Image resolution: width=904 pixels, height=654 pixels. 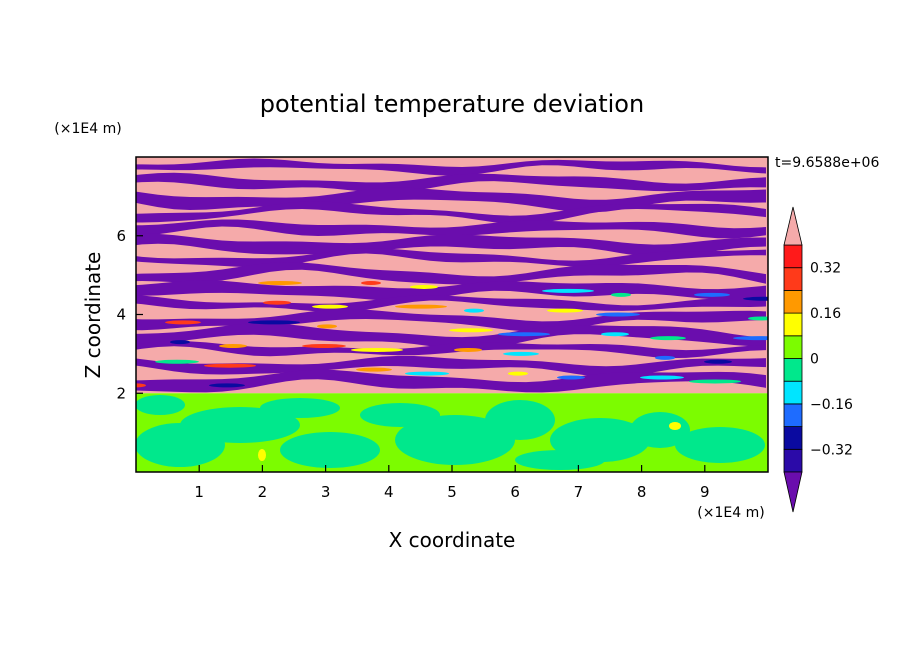 I want to click on x-tick-label: 8, so click(x=642, y=492).